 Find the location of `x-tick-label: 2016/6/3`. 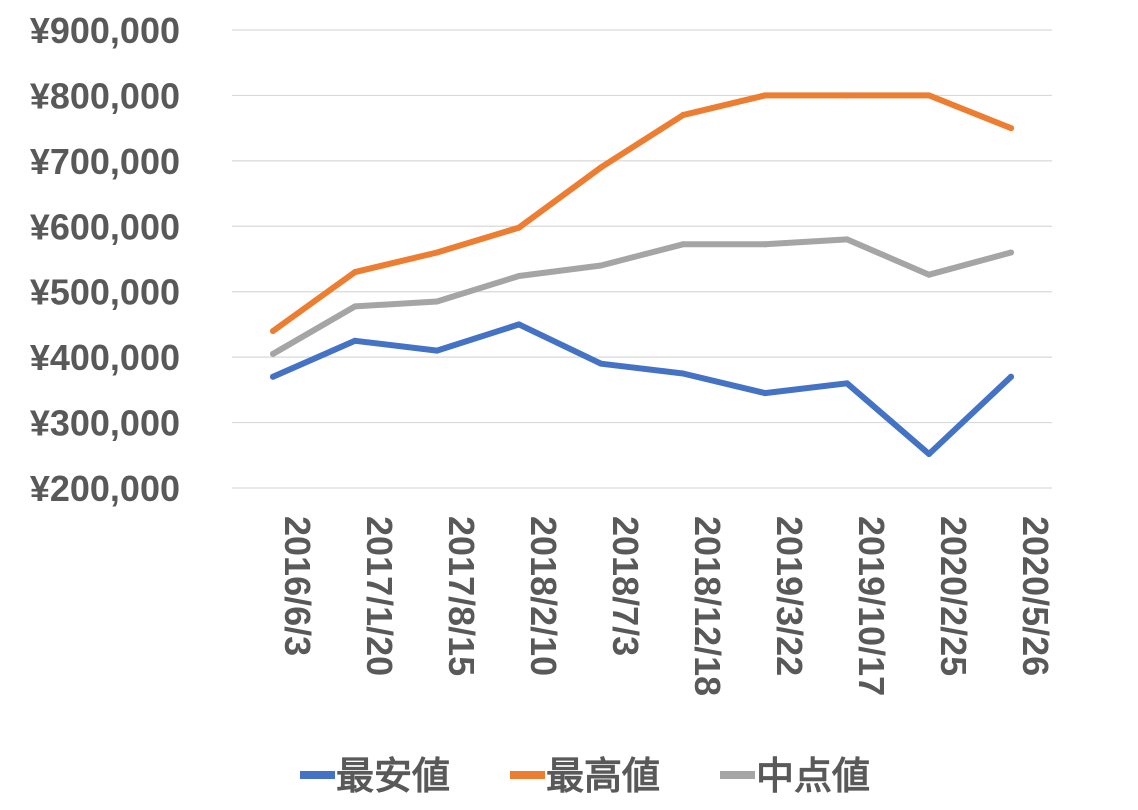

x-tick-label: 2016/6/3 is located at coordinates (297, 586).